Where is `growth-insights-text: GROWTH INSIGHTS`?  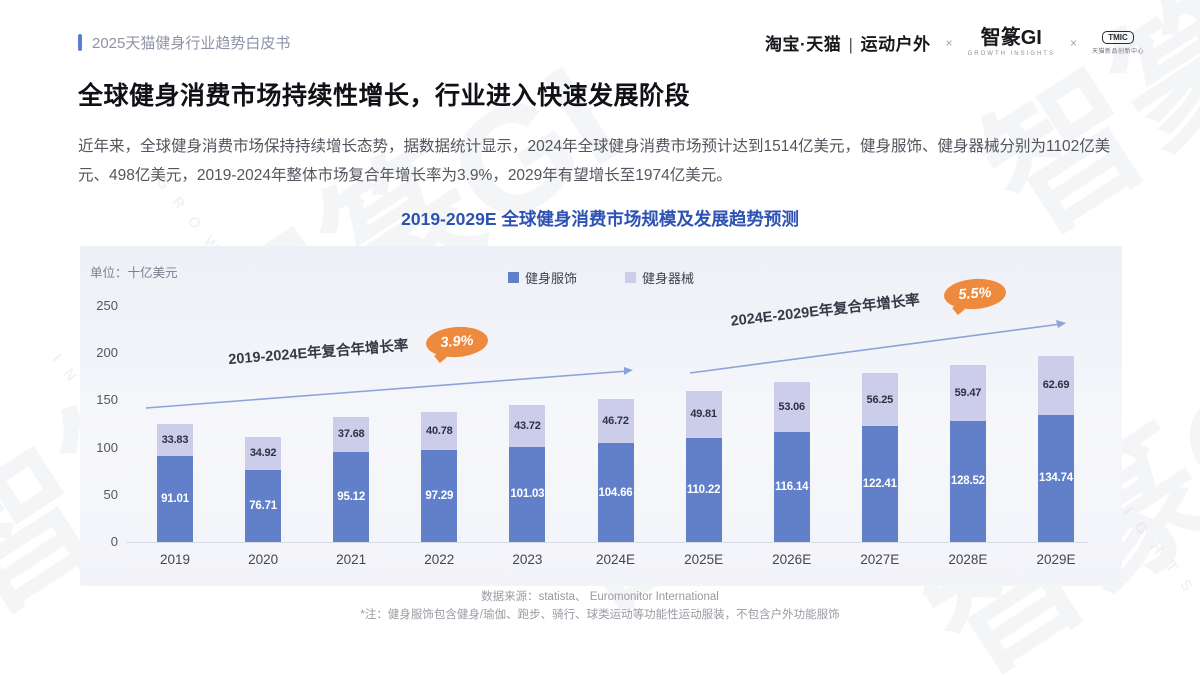 growth-insights-text: GROWTH INSIGHTS is located at coordinates (1011, 54).